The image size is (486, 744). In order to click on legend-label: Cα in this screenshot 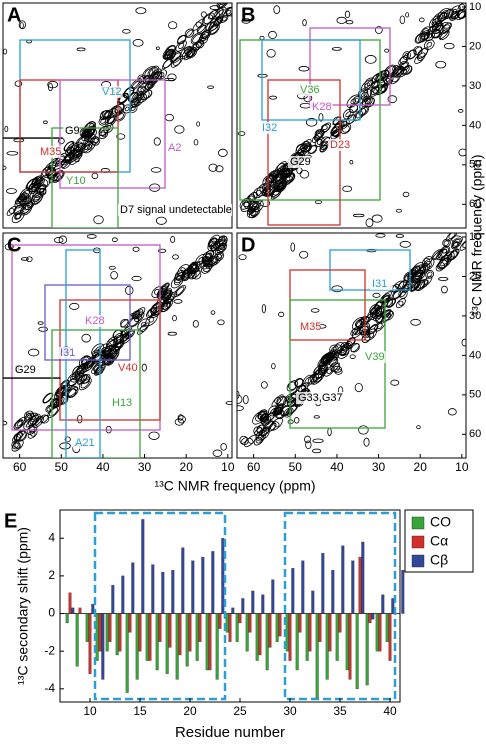, I will do `click(439, 541)`.